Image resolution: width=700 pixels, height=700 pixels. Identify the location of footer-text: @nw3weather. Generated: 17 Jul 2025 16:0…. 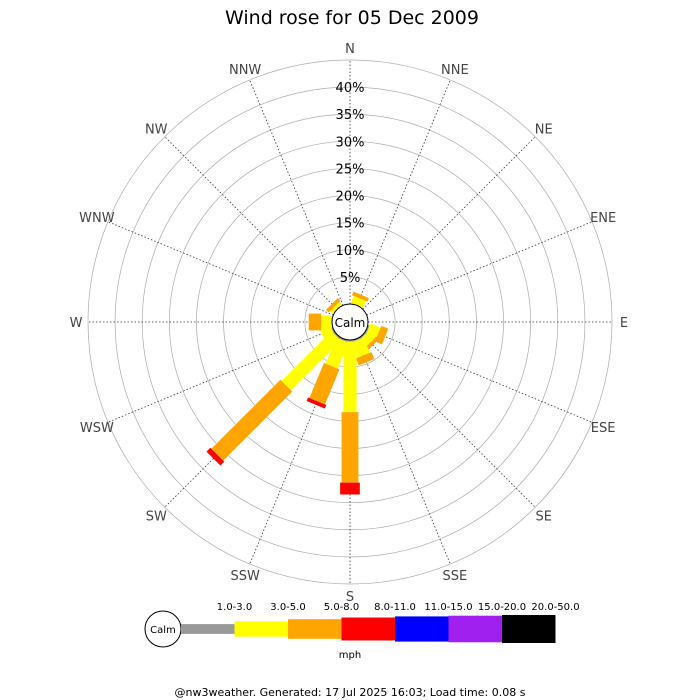
(350, 692).